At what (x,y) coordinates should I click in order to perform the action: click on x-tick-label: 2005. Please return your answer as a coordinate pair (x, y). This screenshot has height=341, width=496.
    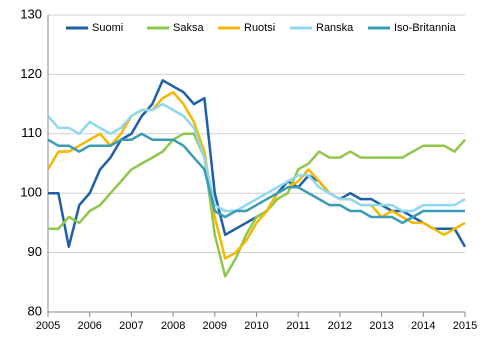
    Looking at the image, I should click on (48, 326).